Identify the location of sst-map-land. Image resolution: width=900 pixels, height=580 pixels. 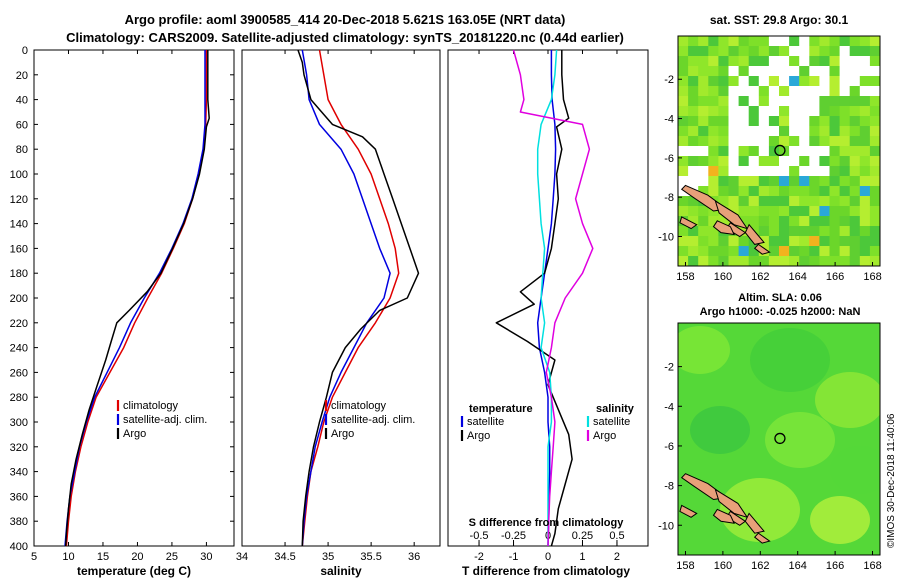
(725, 219).